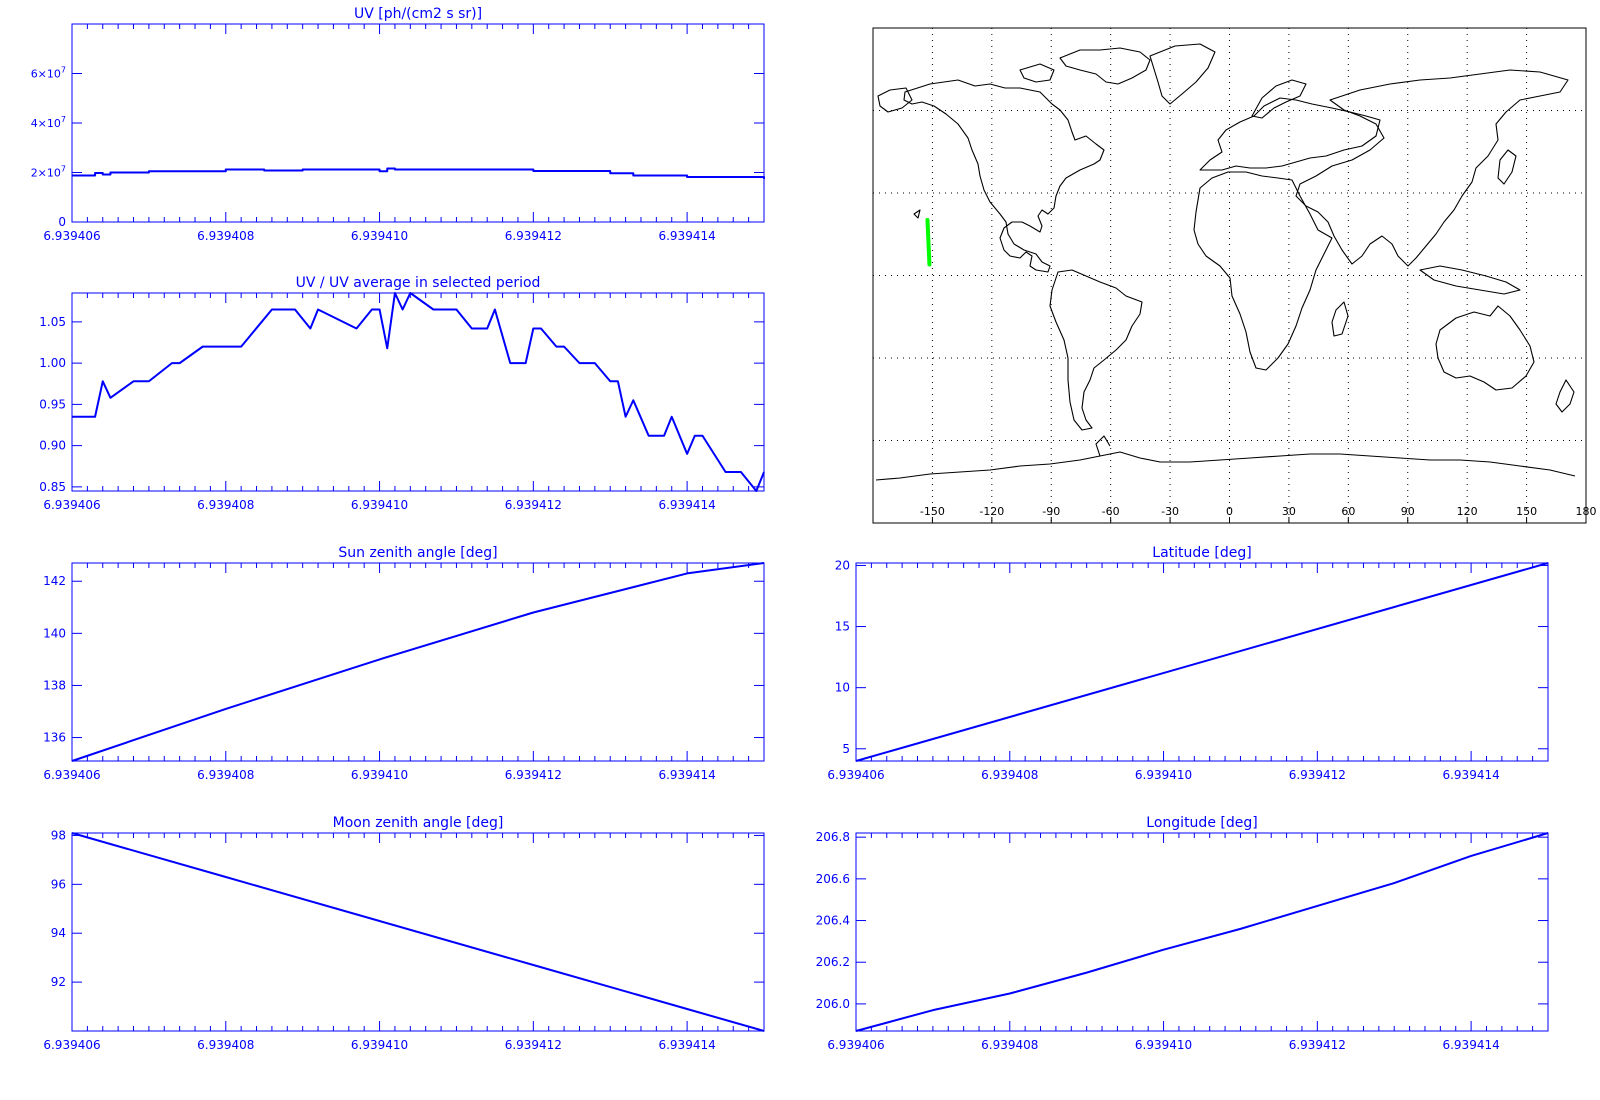 This screenshot has width=1600, height=1100. I want to click on coast-hawaii, so click(917, 214).